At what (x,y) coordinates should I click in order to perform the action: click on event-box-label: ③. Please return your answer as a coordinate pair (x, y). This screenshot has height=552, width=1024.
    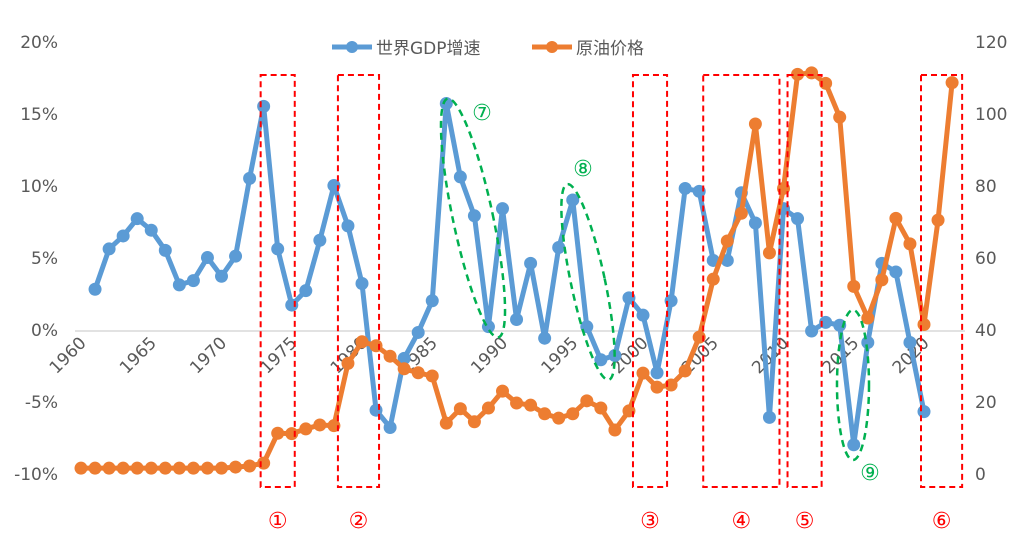
    Looking at the image, I should click on (650, 521).